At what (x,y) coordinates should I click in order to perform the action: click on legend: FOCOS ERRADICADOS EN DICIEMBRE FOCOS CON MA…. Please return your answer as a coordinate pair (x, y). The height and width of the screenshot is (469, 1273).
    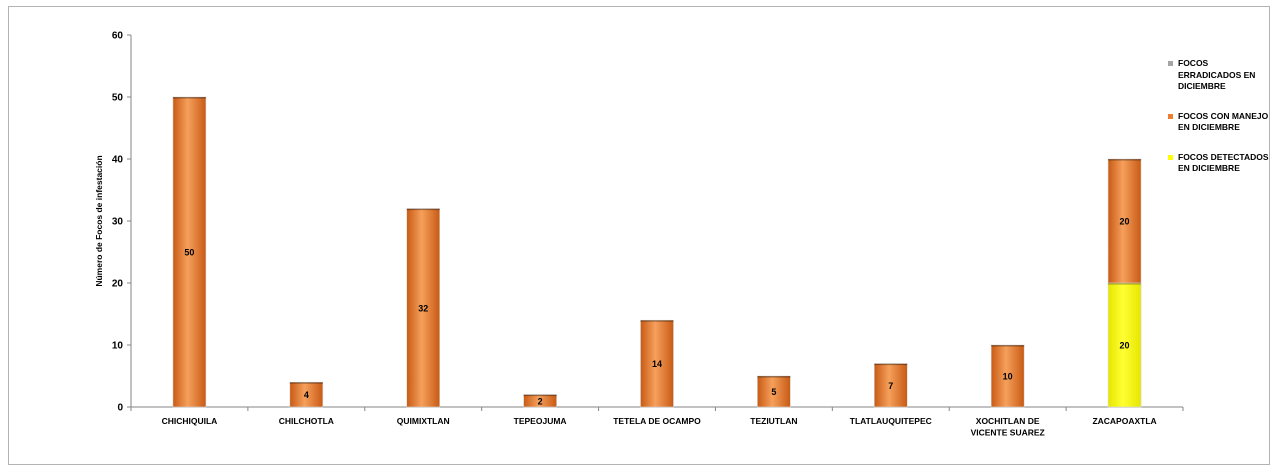
    Looking at the image, I should click on (1220, 116).